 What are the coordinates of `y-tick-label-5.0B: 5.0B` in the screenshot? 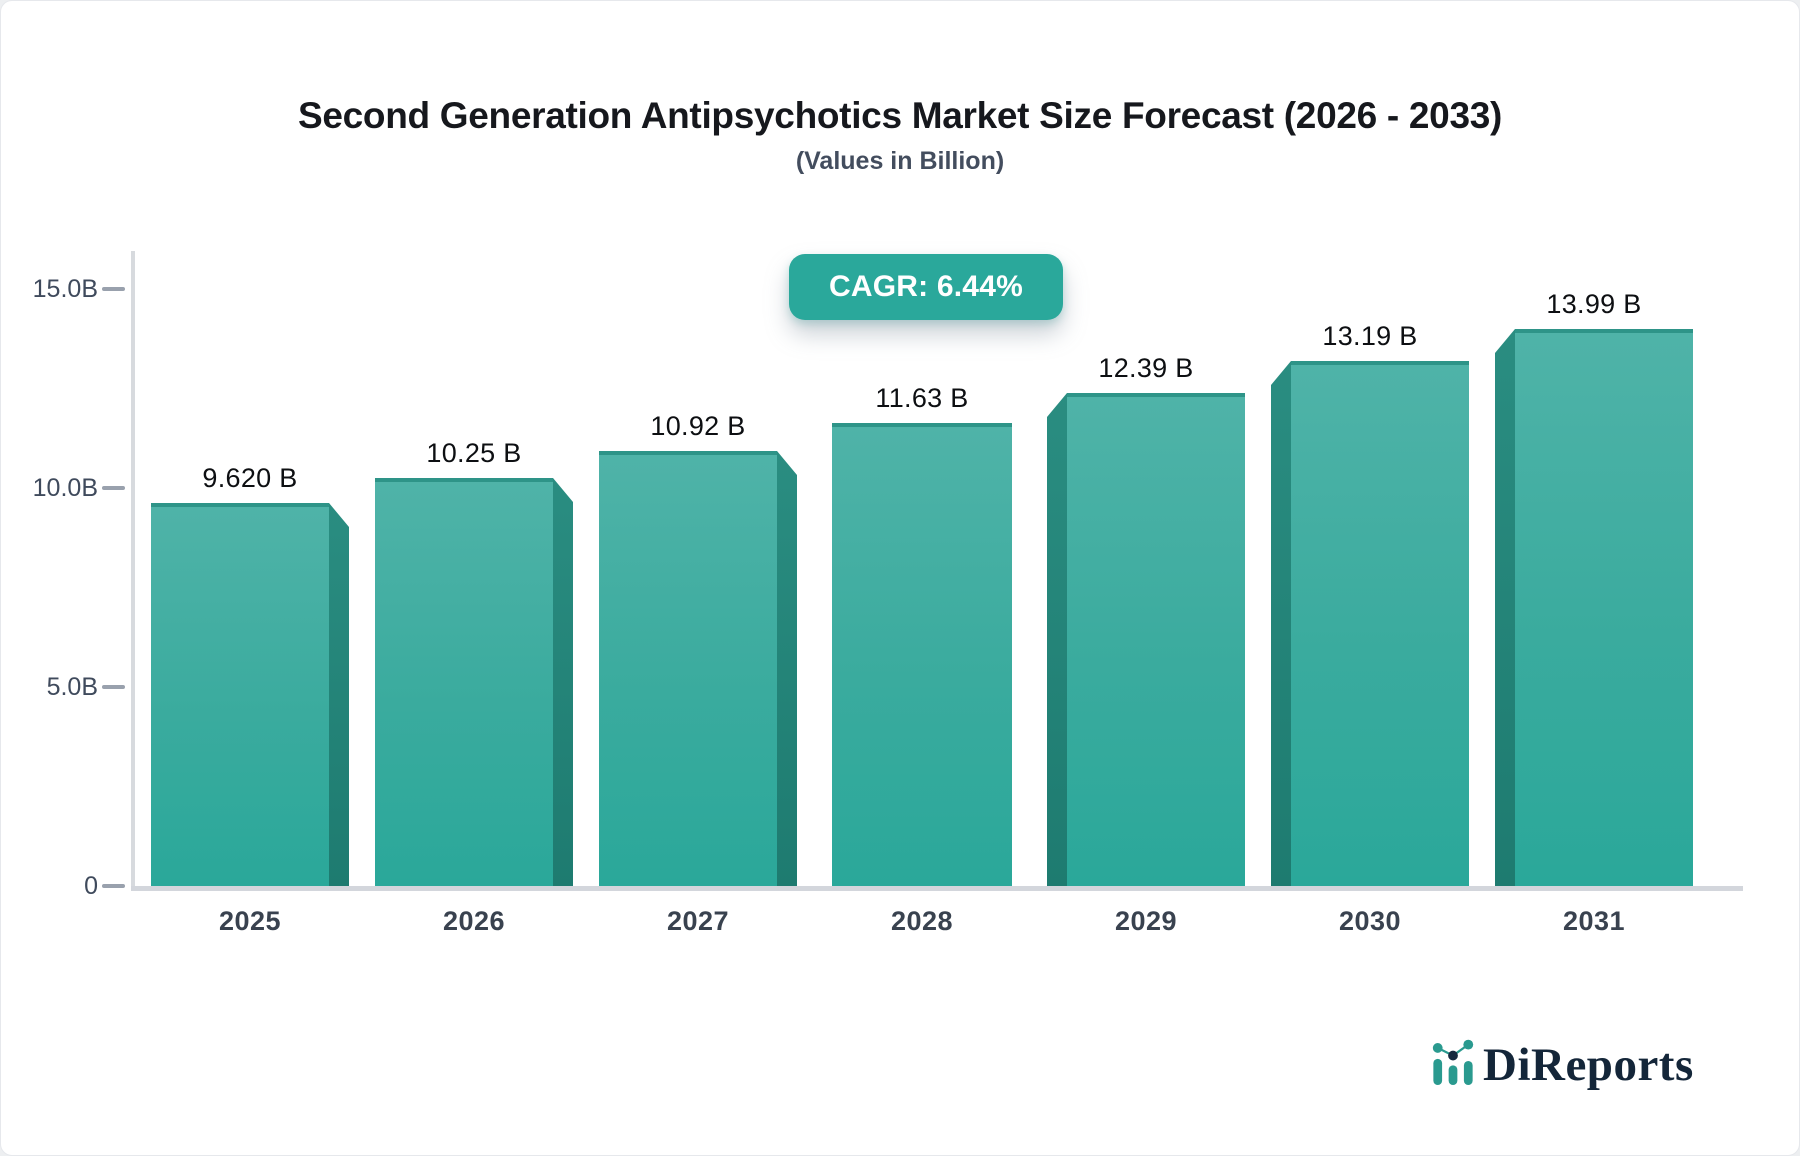 It's located at (72, 687).